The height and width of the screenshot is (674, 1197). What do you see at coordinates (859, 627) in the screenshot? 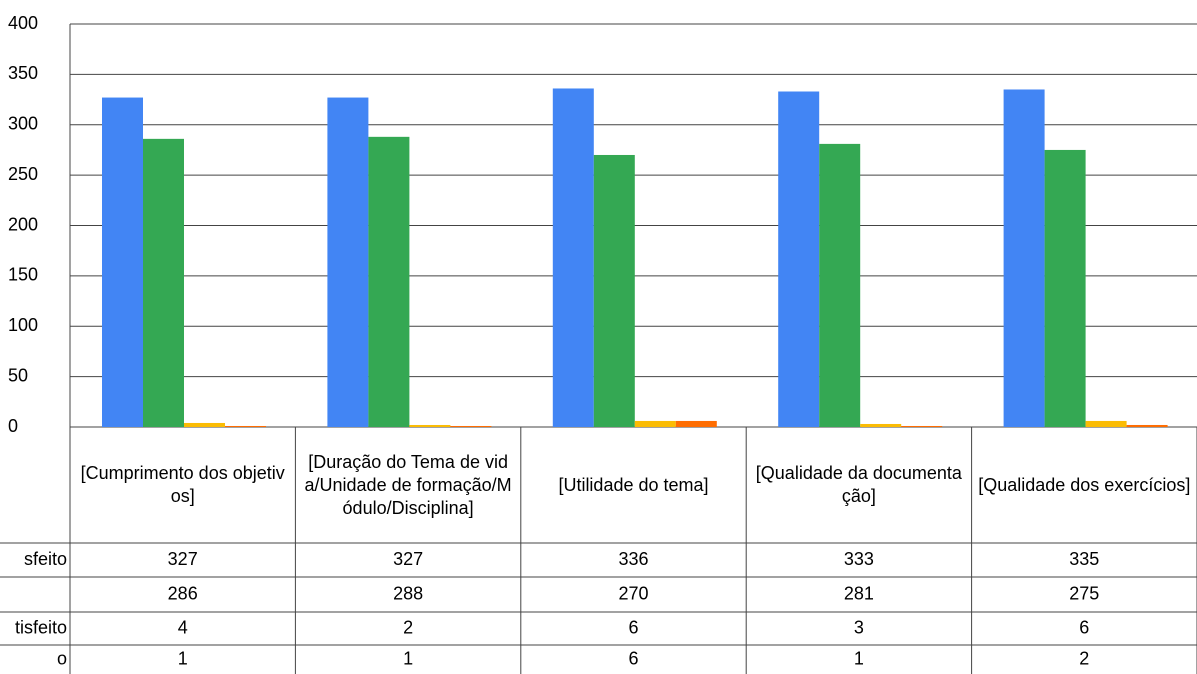
I see `table-value: 3` at bounding box center [859, 627].